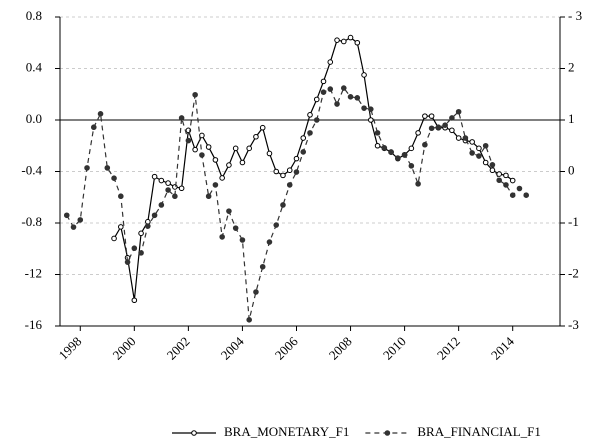  What do you see at coordinates (573, 221) in the screenshot?
I see `y2-tick-label: -1` at bounding box center [573, 221].